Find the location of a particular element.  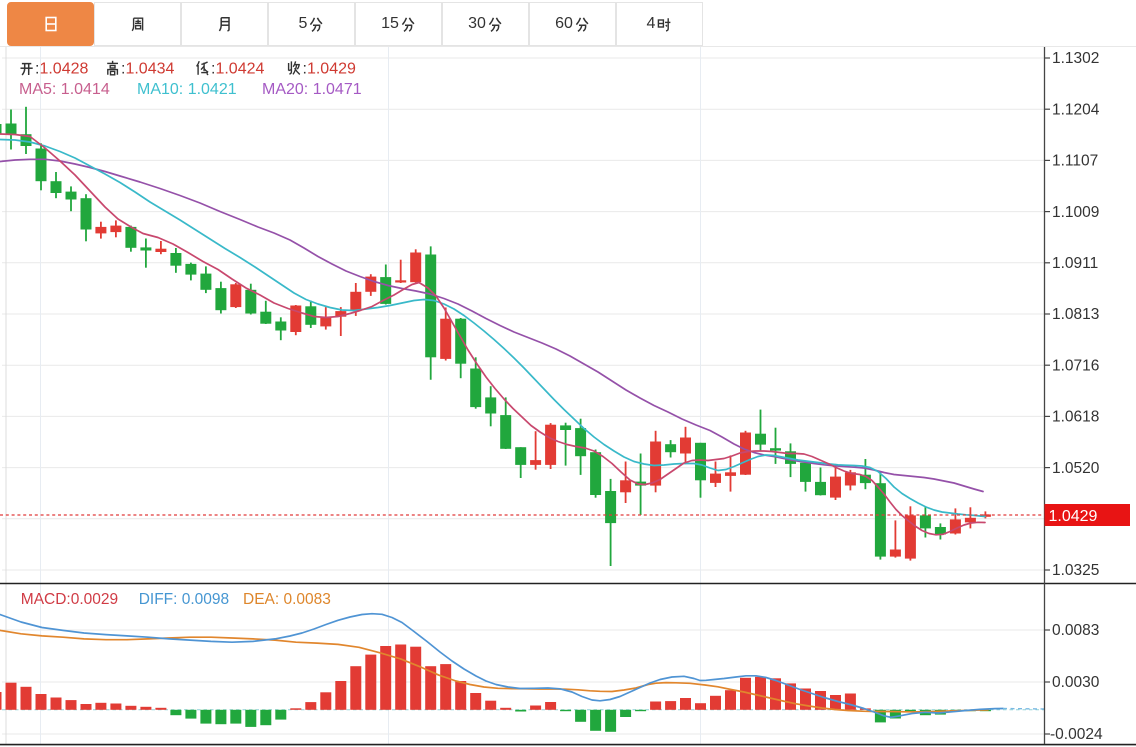

svg-text: 0.0083 is located at coordinates (1075, 630).